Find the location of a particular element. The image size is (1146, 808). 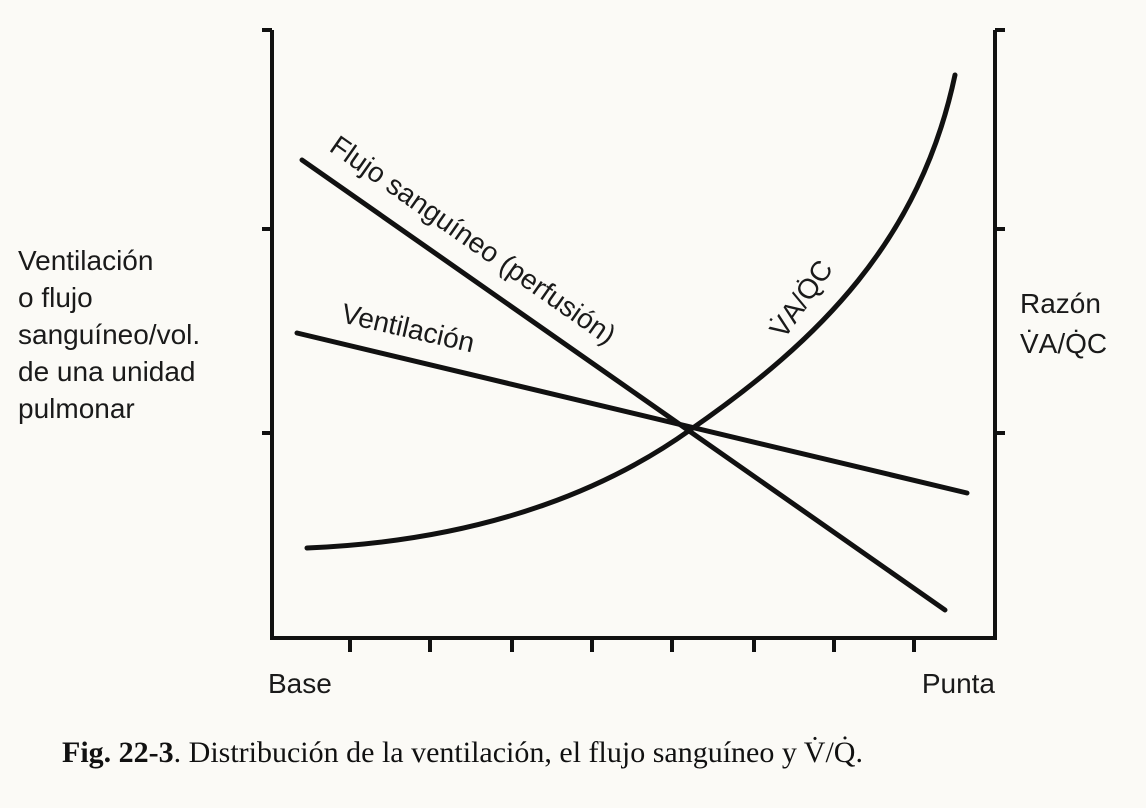

axis-label-line: Ventilación is located at coordinates (85, 260).